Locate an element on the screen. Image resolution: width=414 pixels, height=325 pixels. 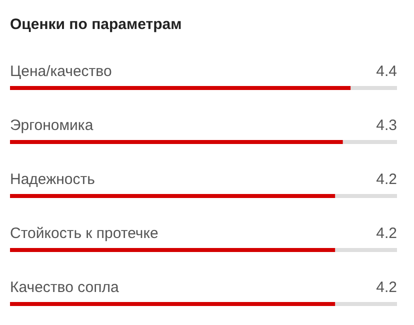
chart-title: Оценки по параметрам is located at coordinates (96, 24).